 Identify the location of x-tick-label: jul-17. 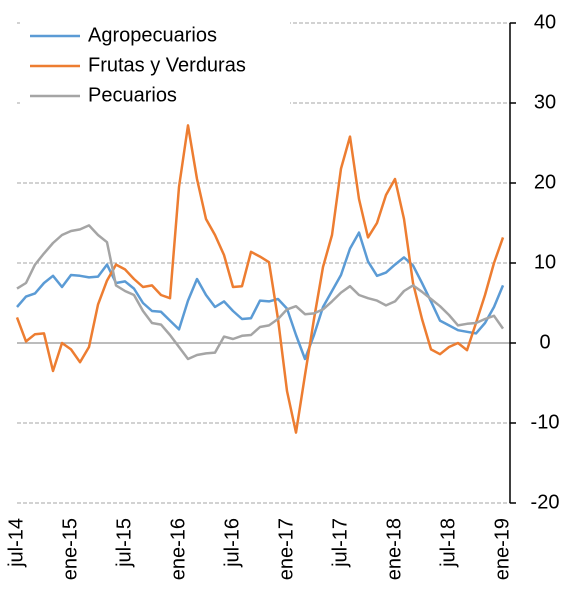
(340, 543).